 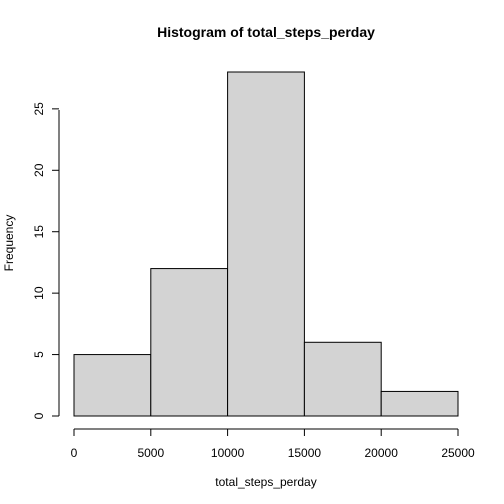 What do you see at coordinates (266, 32) in the screenshot?
I see `chart-title: Histogram of total_steps_perday` at bounding box center [266, 32].